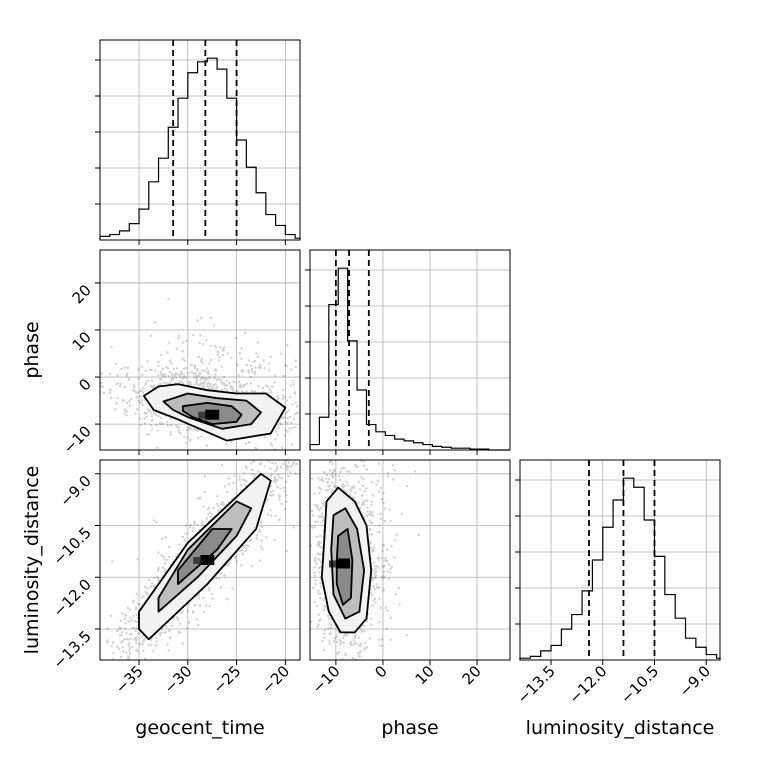  I want to click on x-axis-label: phase, so click(409, 728).